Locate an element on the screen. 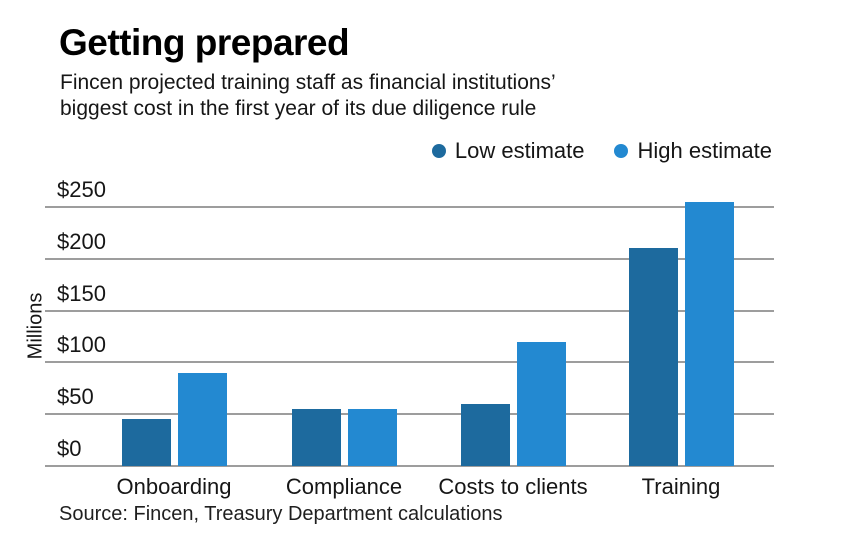 The height and width of the screenshot is (550, 844). bar-low-estimate-training is located at coordinates (653, 357).